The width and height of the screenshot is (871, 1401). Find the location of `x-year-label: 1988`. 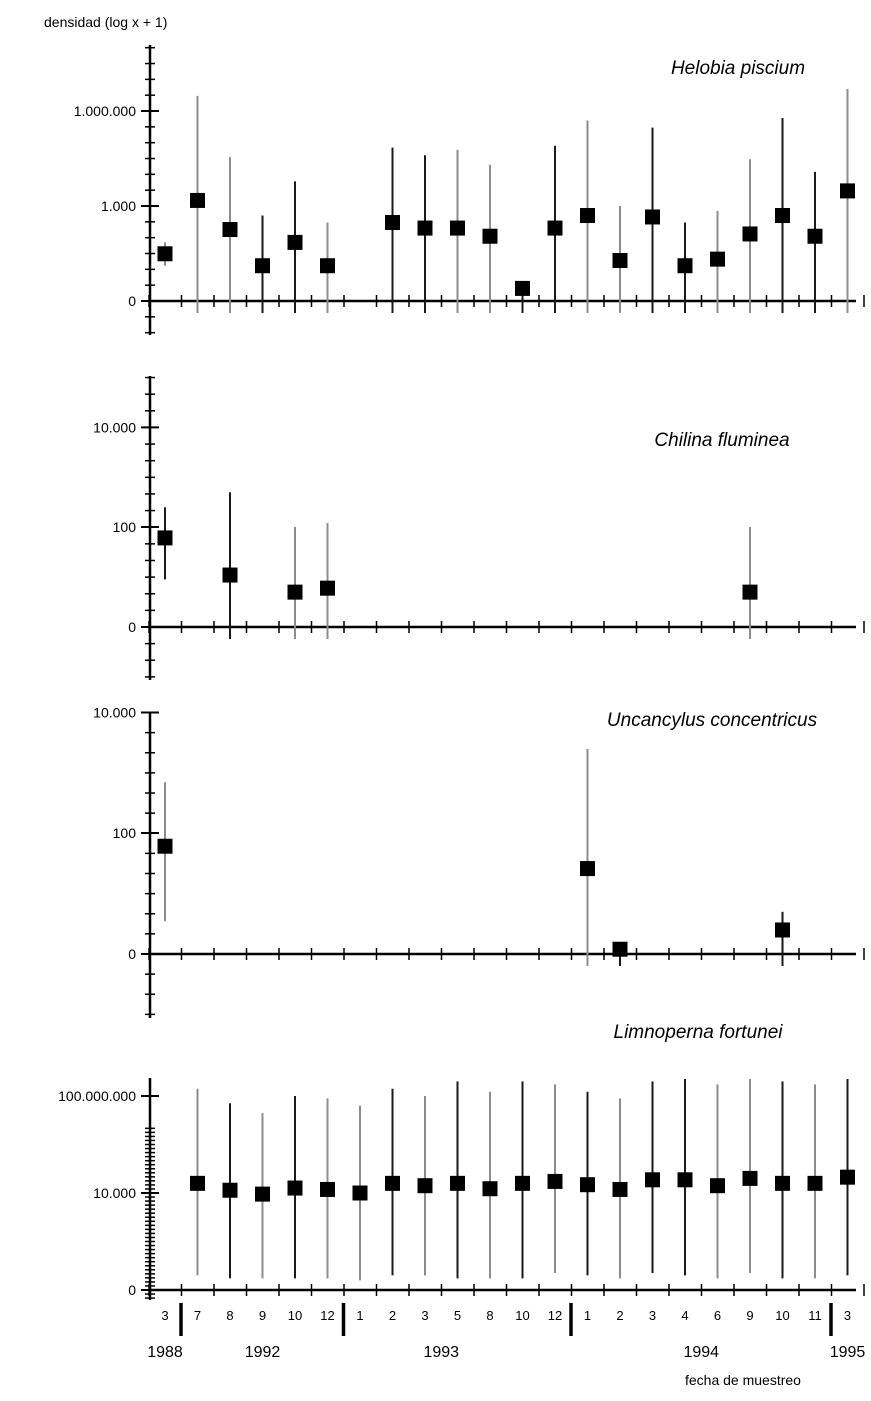

x-year-label: 1988 is located at coordinates (165, 1352).